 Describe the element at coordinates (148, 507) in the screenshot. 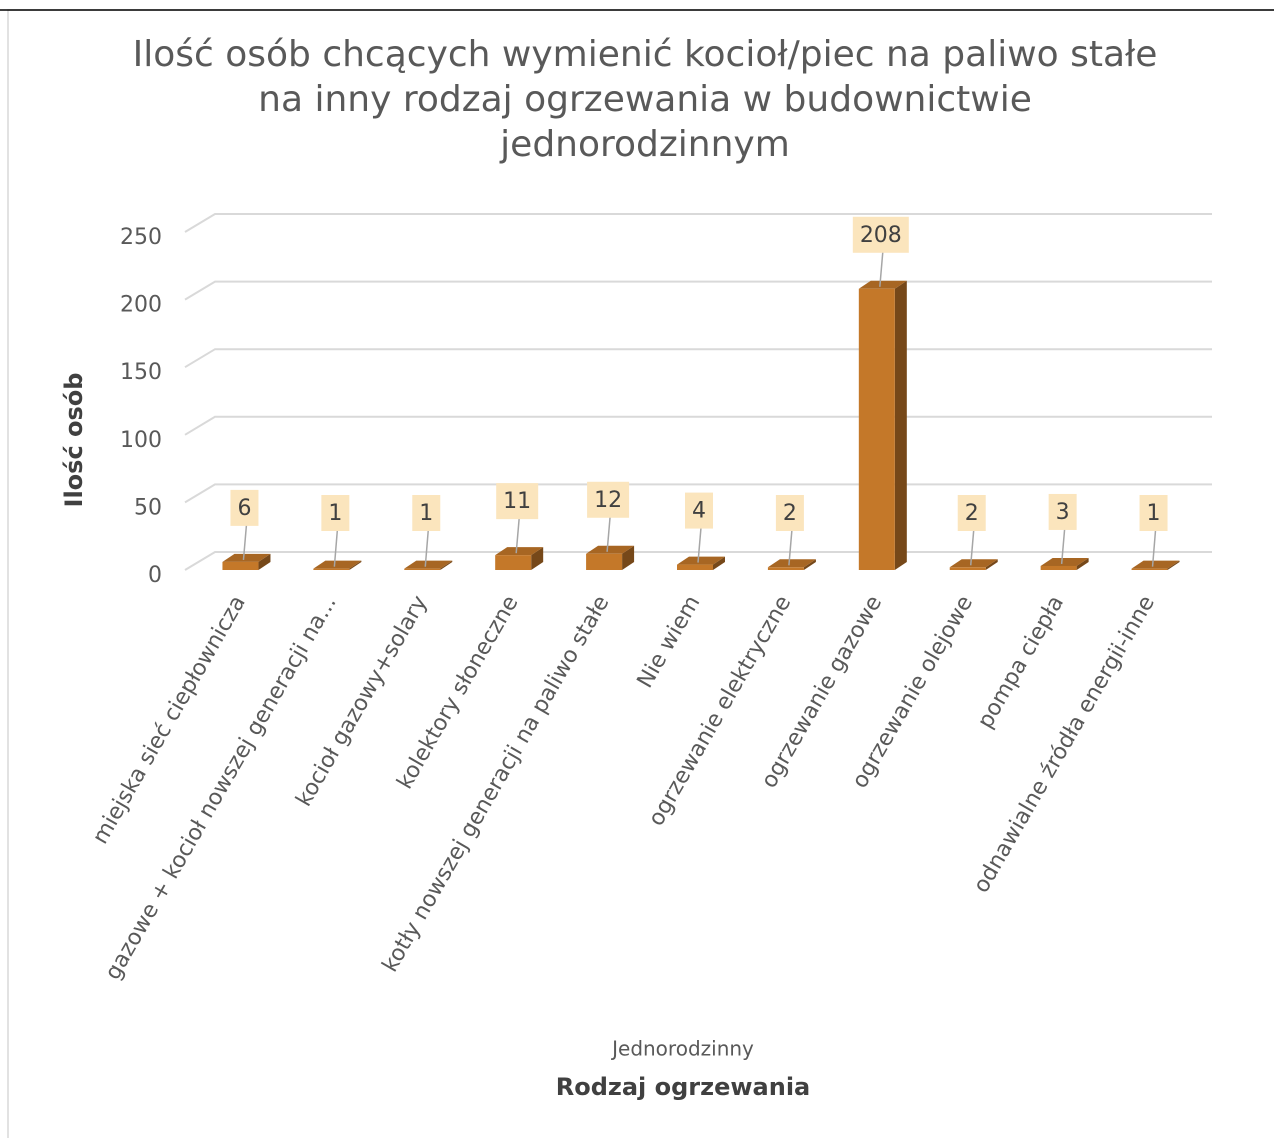

I see `y-tick-label: 50` at that location.